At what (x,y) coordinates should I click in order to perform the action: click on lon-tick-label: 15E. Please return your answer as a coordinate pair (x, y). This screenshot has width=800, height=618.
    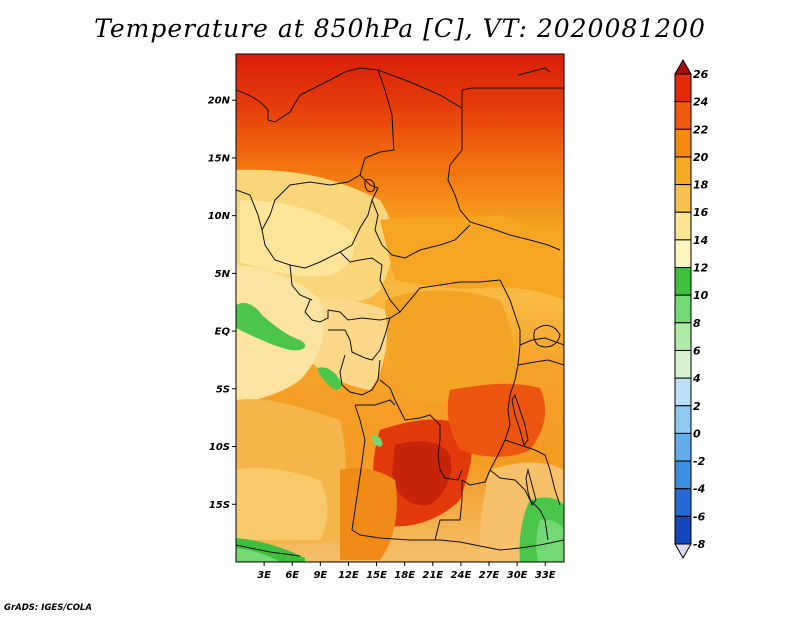
    Looking at the image, I should click on (376, 575).